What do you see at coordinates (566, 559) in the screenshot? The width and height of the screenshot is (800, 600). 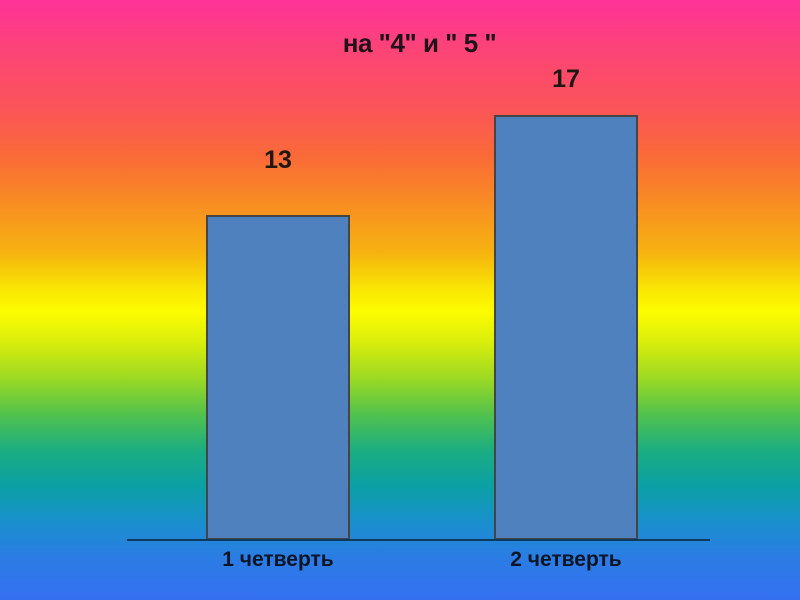 I see `category-label: 2 четверть` at bounding box center [566, 559].